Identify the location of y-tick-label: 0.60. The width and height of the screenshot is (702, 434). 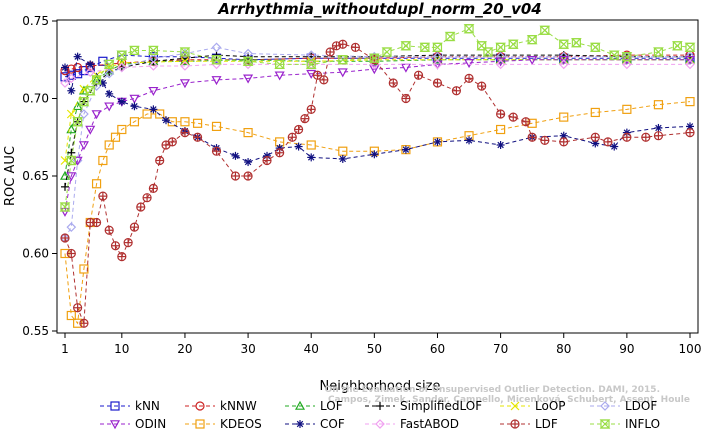
(35, 254).